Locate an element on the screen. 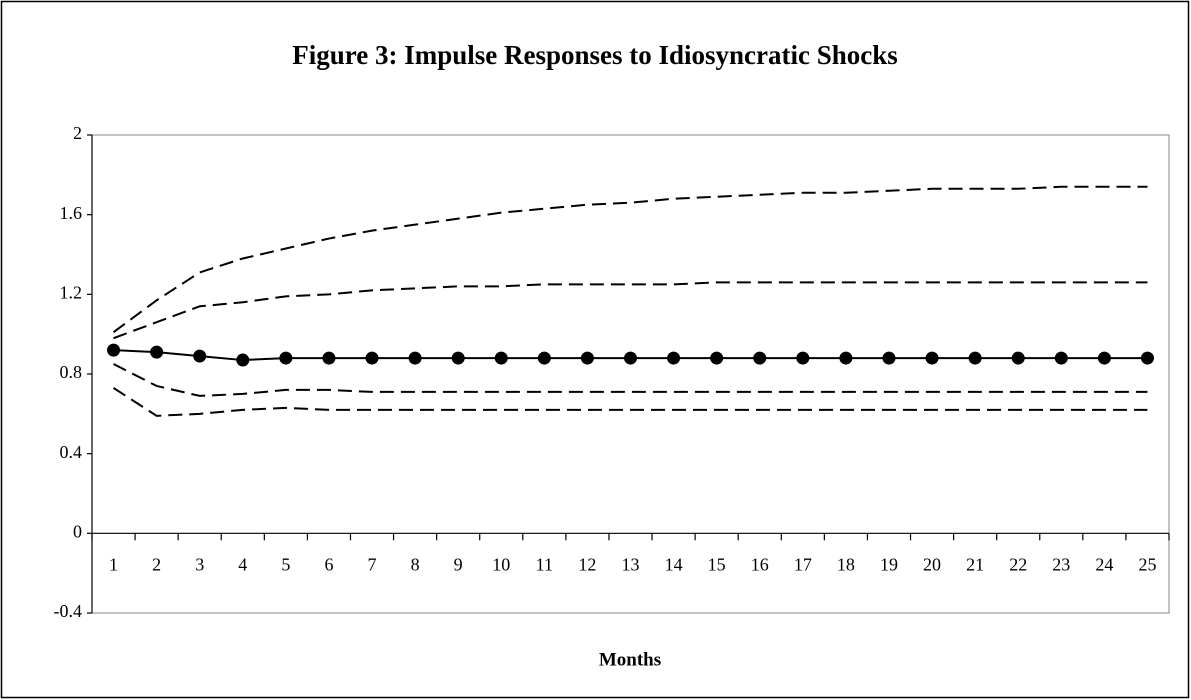  x-tick-label: 9 is located at coordinates (458, 564).